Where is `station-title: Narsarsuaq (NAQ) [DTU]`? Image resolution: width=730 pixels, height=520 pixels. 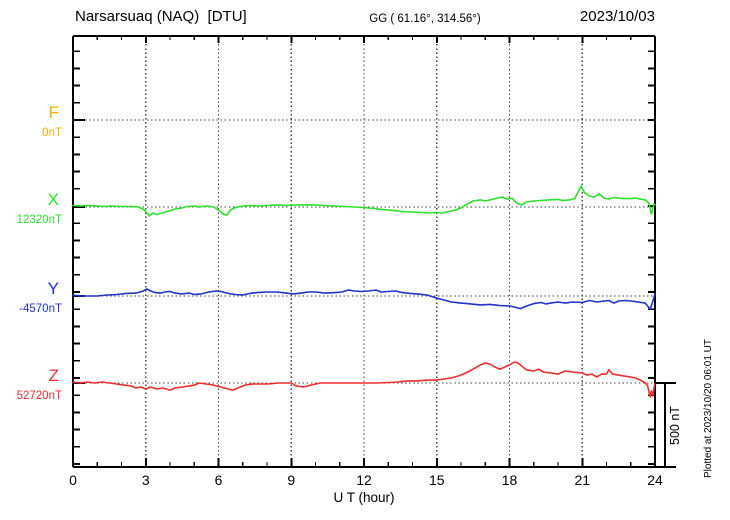 station-title: Narsarsuaq (NAQ) [DTU] is located at coordinates (161, 16).